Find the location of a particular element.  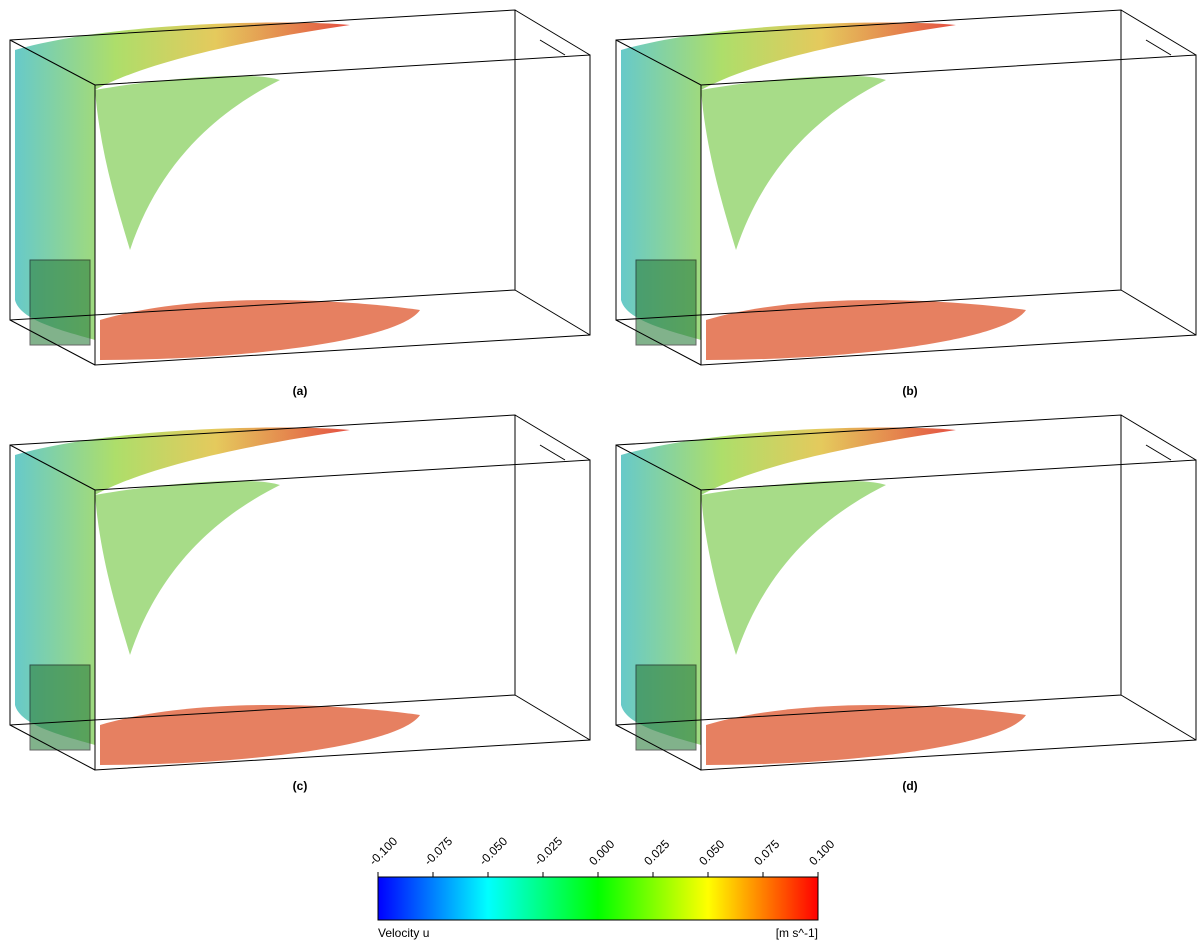

colorbar-tick-label: -0.025 is located at coordinates (548, 851).